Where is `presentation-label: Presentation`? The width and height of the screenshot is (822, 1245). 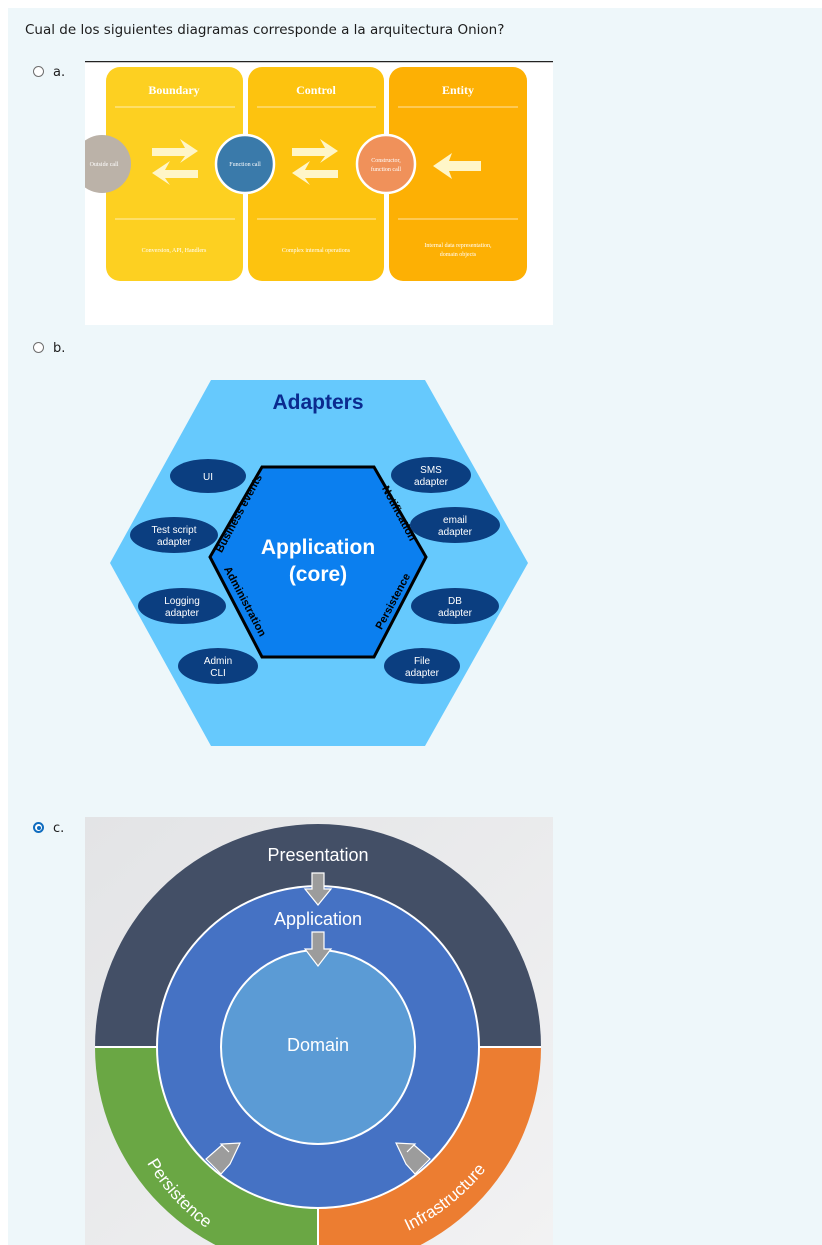 presentation-label: Presentation is located at coordinates (317, 855).